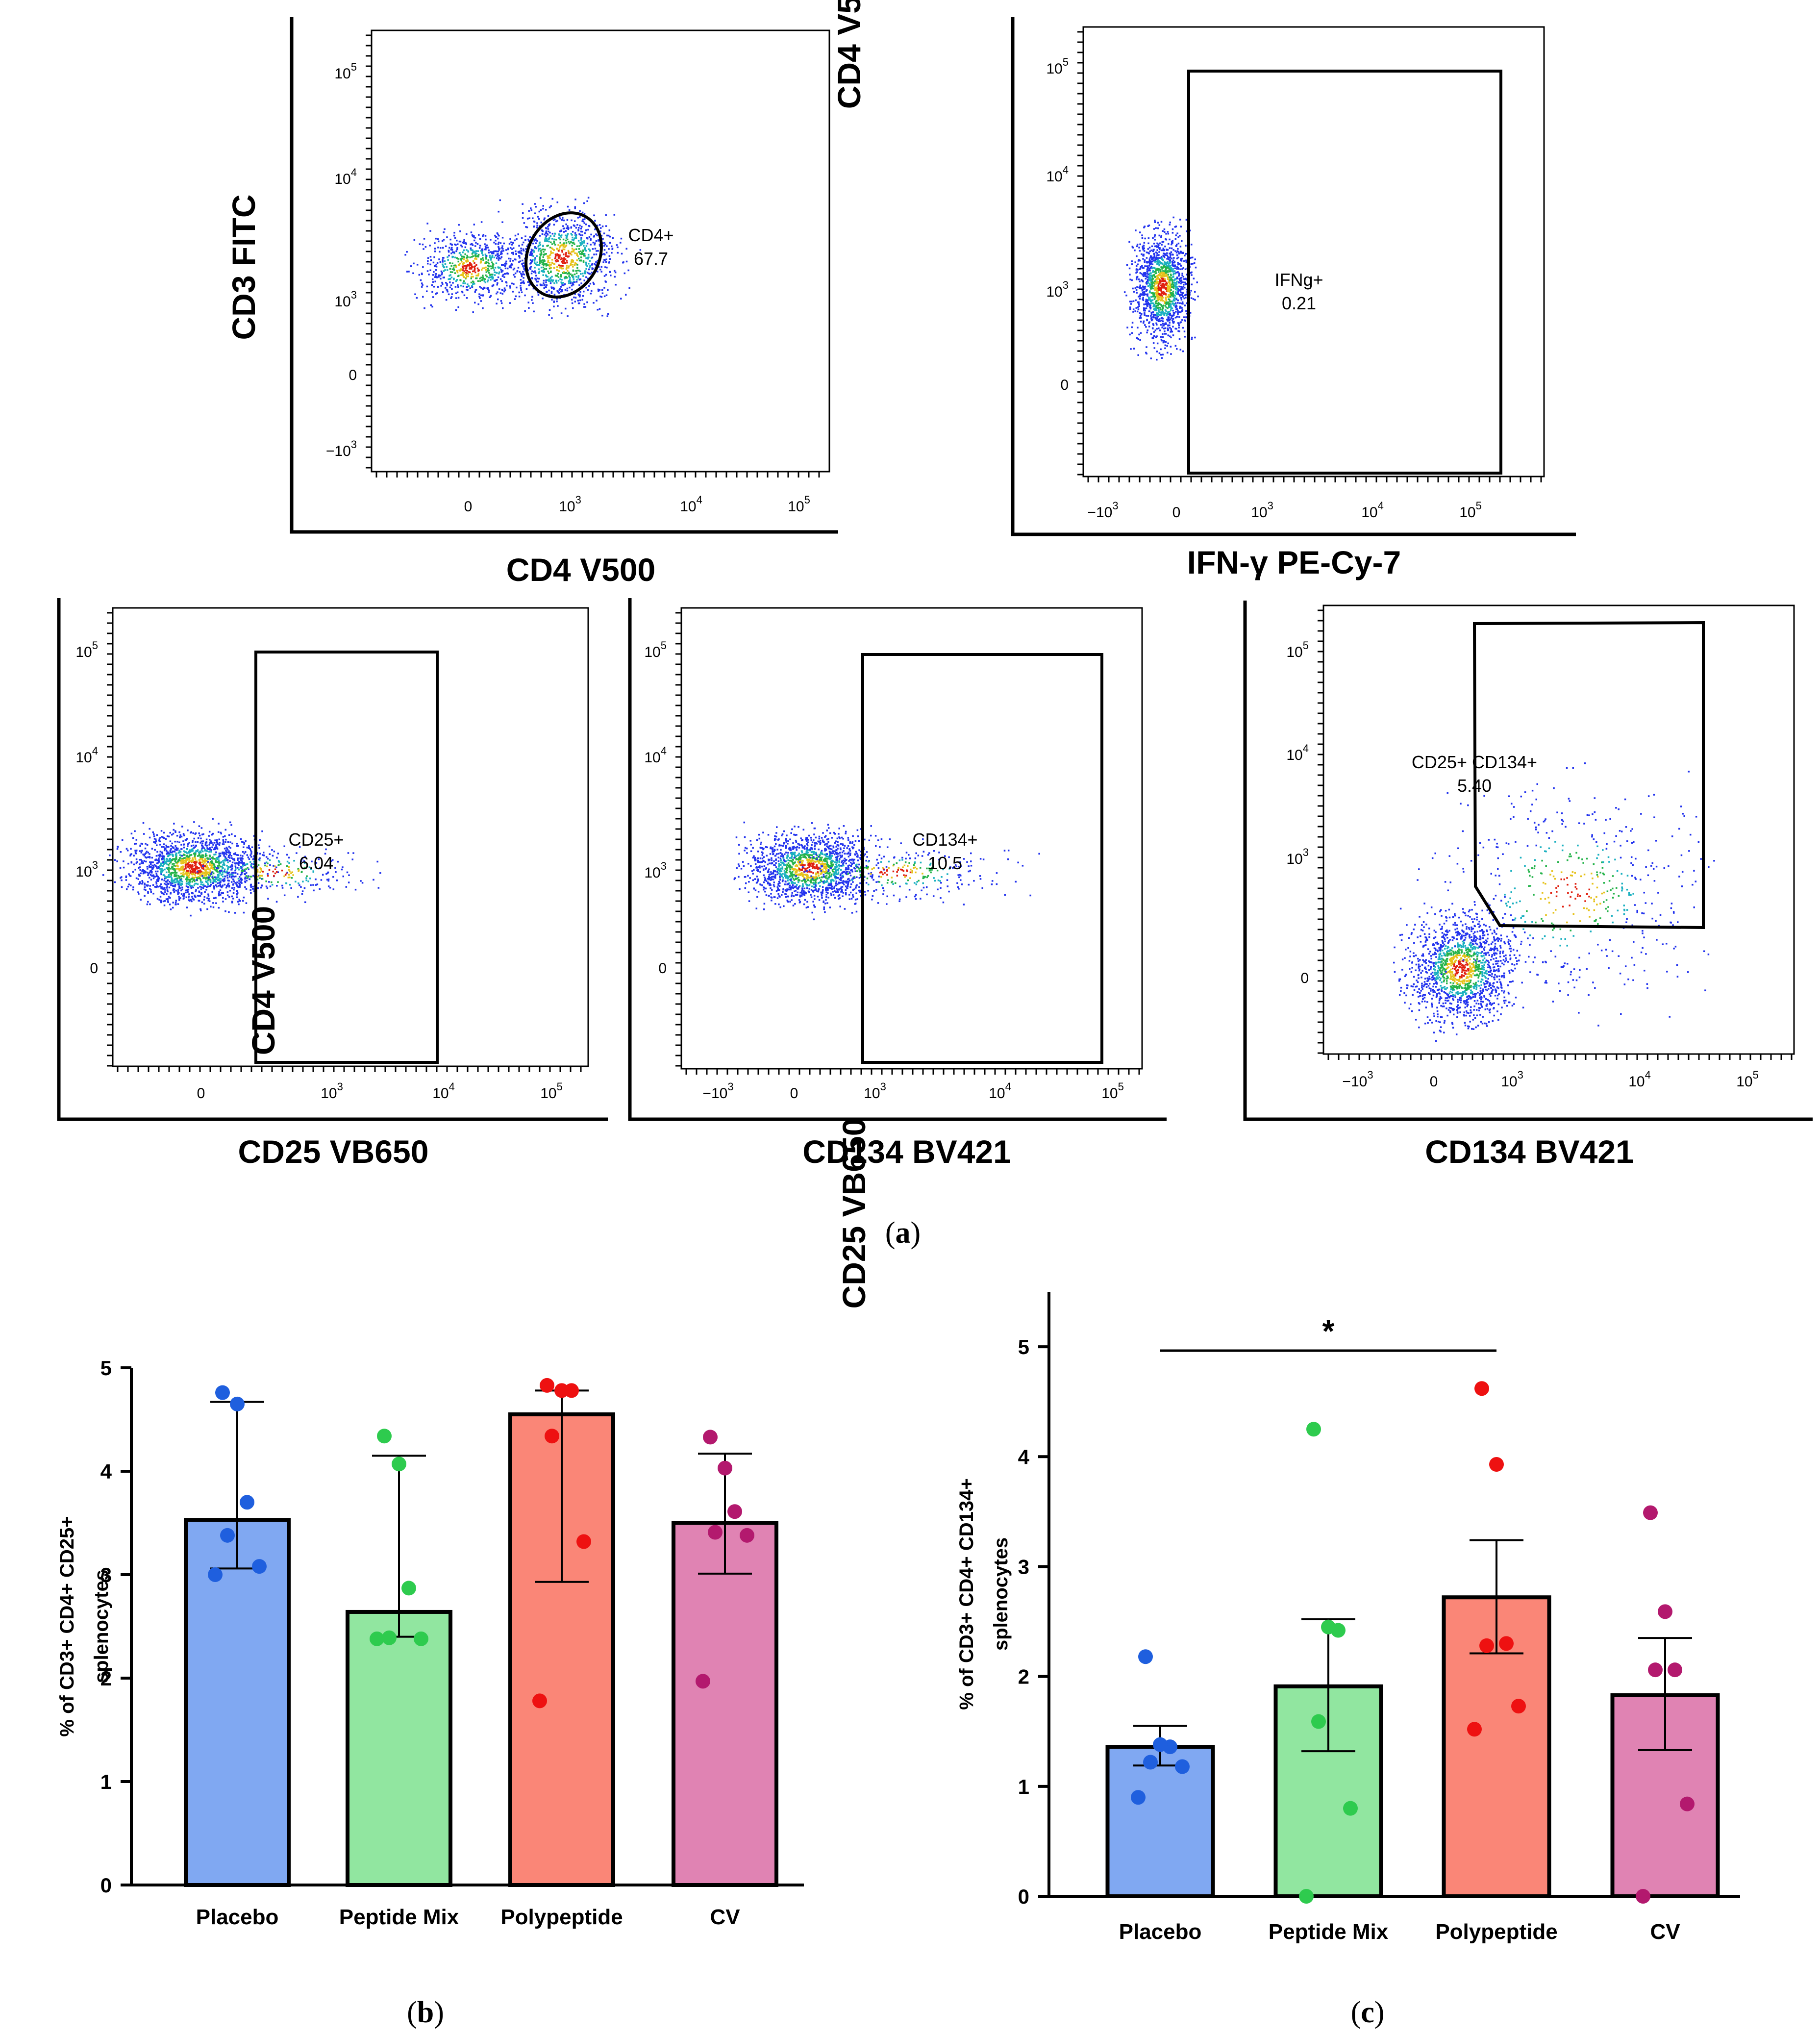 This screenshot has width=1820, height=2036. Describe the element at coordinates (399, 1917) in the screenshot. I see `category-label: Peptide Mix` at that location.